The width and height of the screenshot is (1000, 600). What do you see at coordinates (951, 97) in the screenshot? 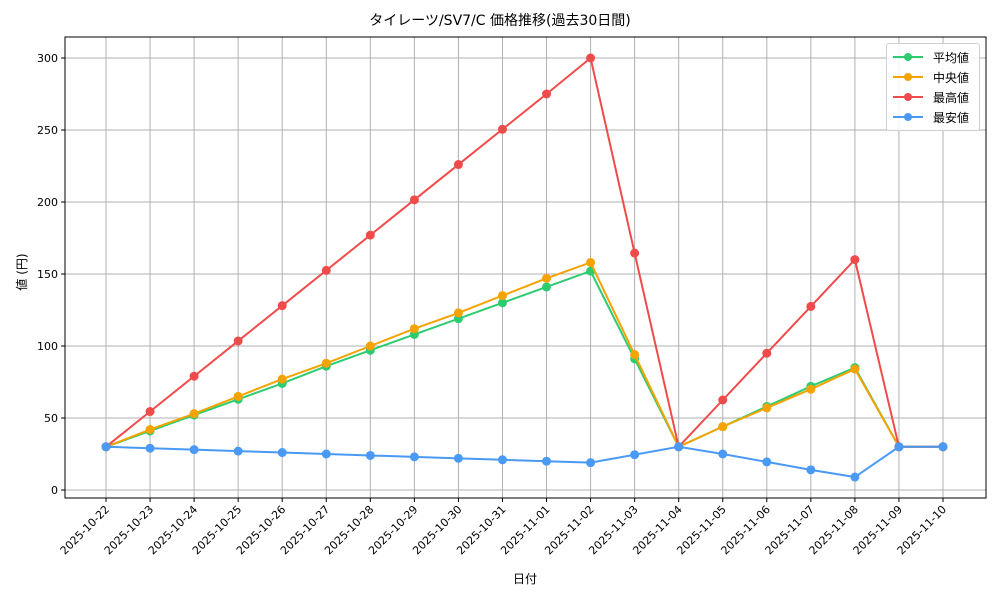
I see `legend-label: 最高値` at bounding box center [951, 97].